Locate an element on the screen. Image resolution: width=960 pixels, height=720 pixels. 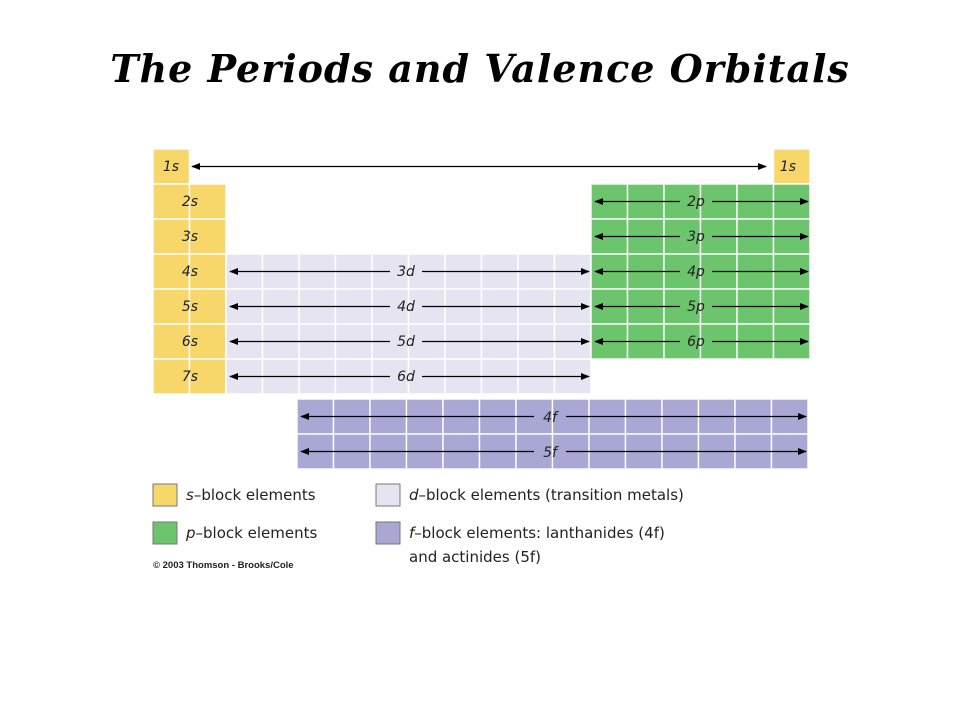
legend-label-f-line2: and actinides (5f) is located at coordinates (475, 557).